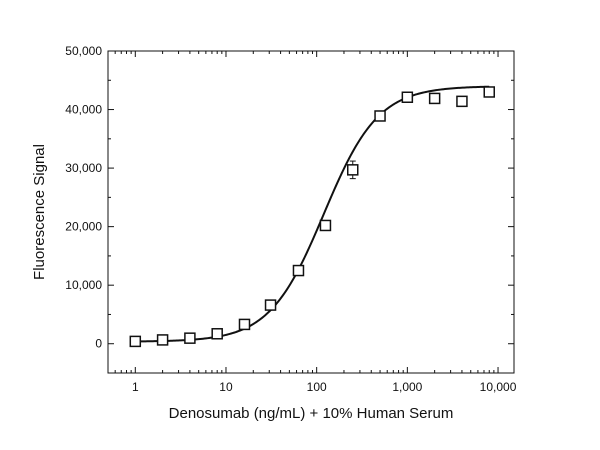  Describe the element at coordinates (317, 387) in the screenshot. I see `x-tick-label: 100` at that location.